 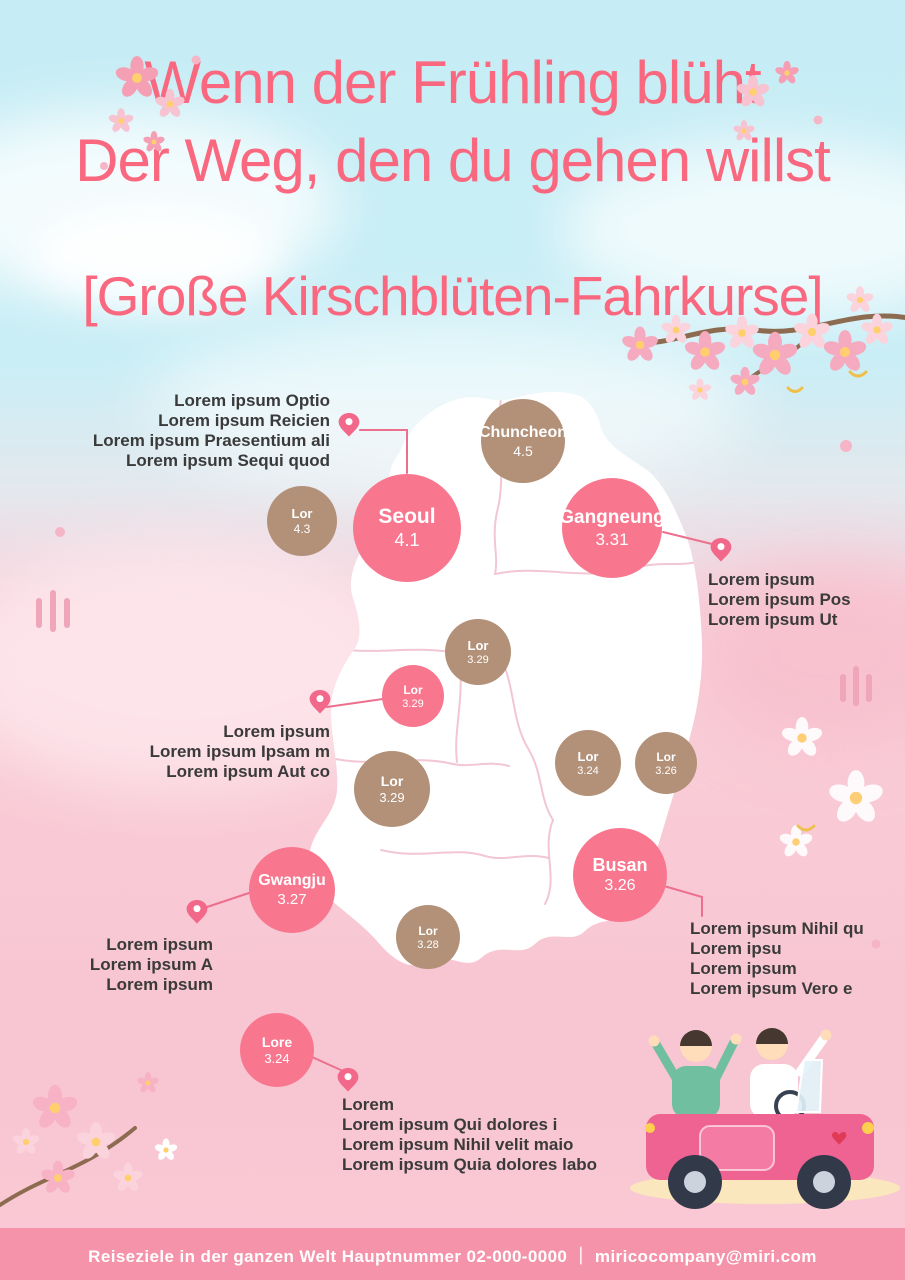 What do you see at coordinates (292, 890) in the screenshot?
I see `map-marker: Gwangju 3.27` at bounding box center [292, 890].